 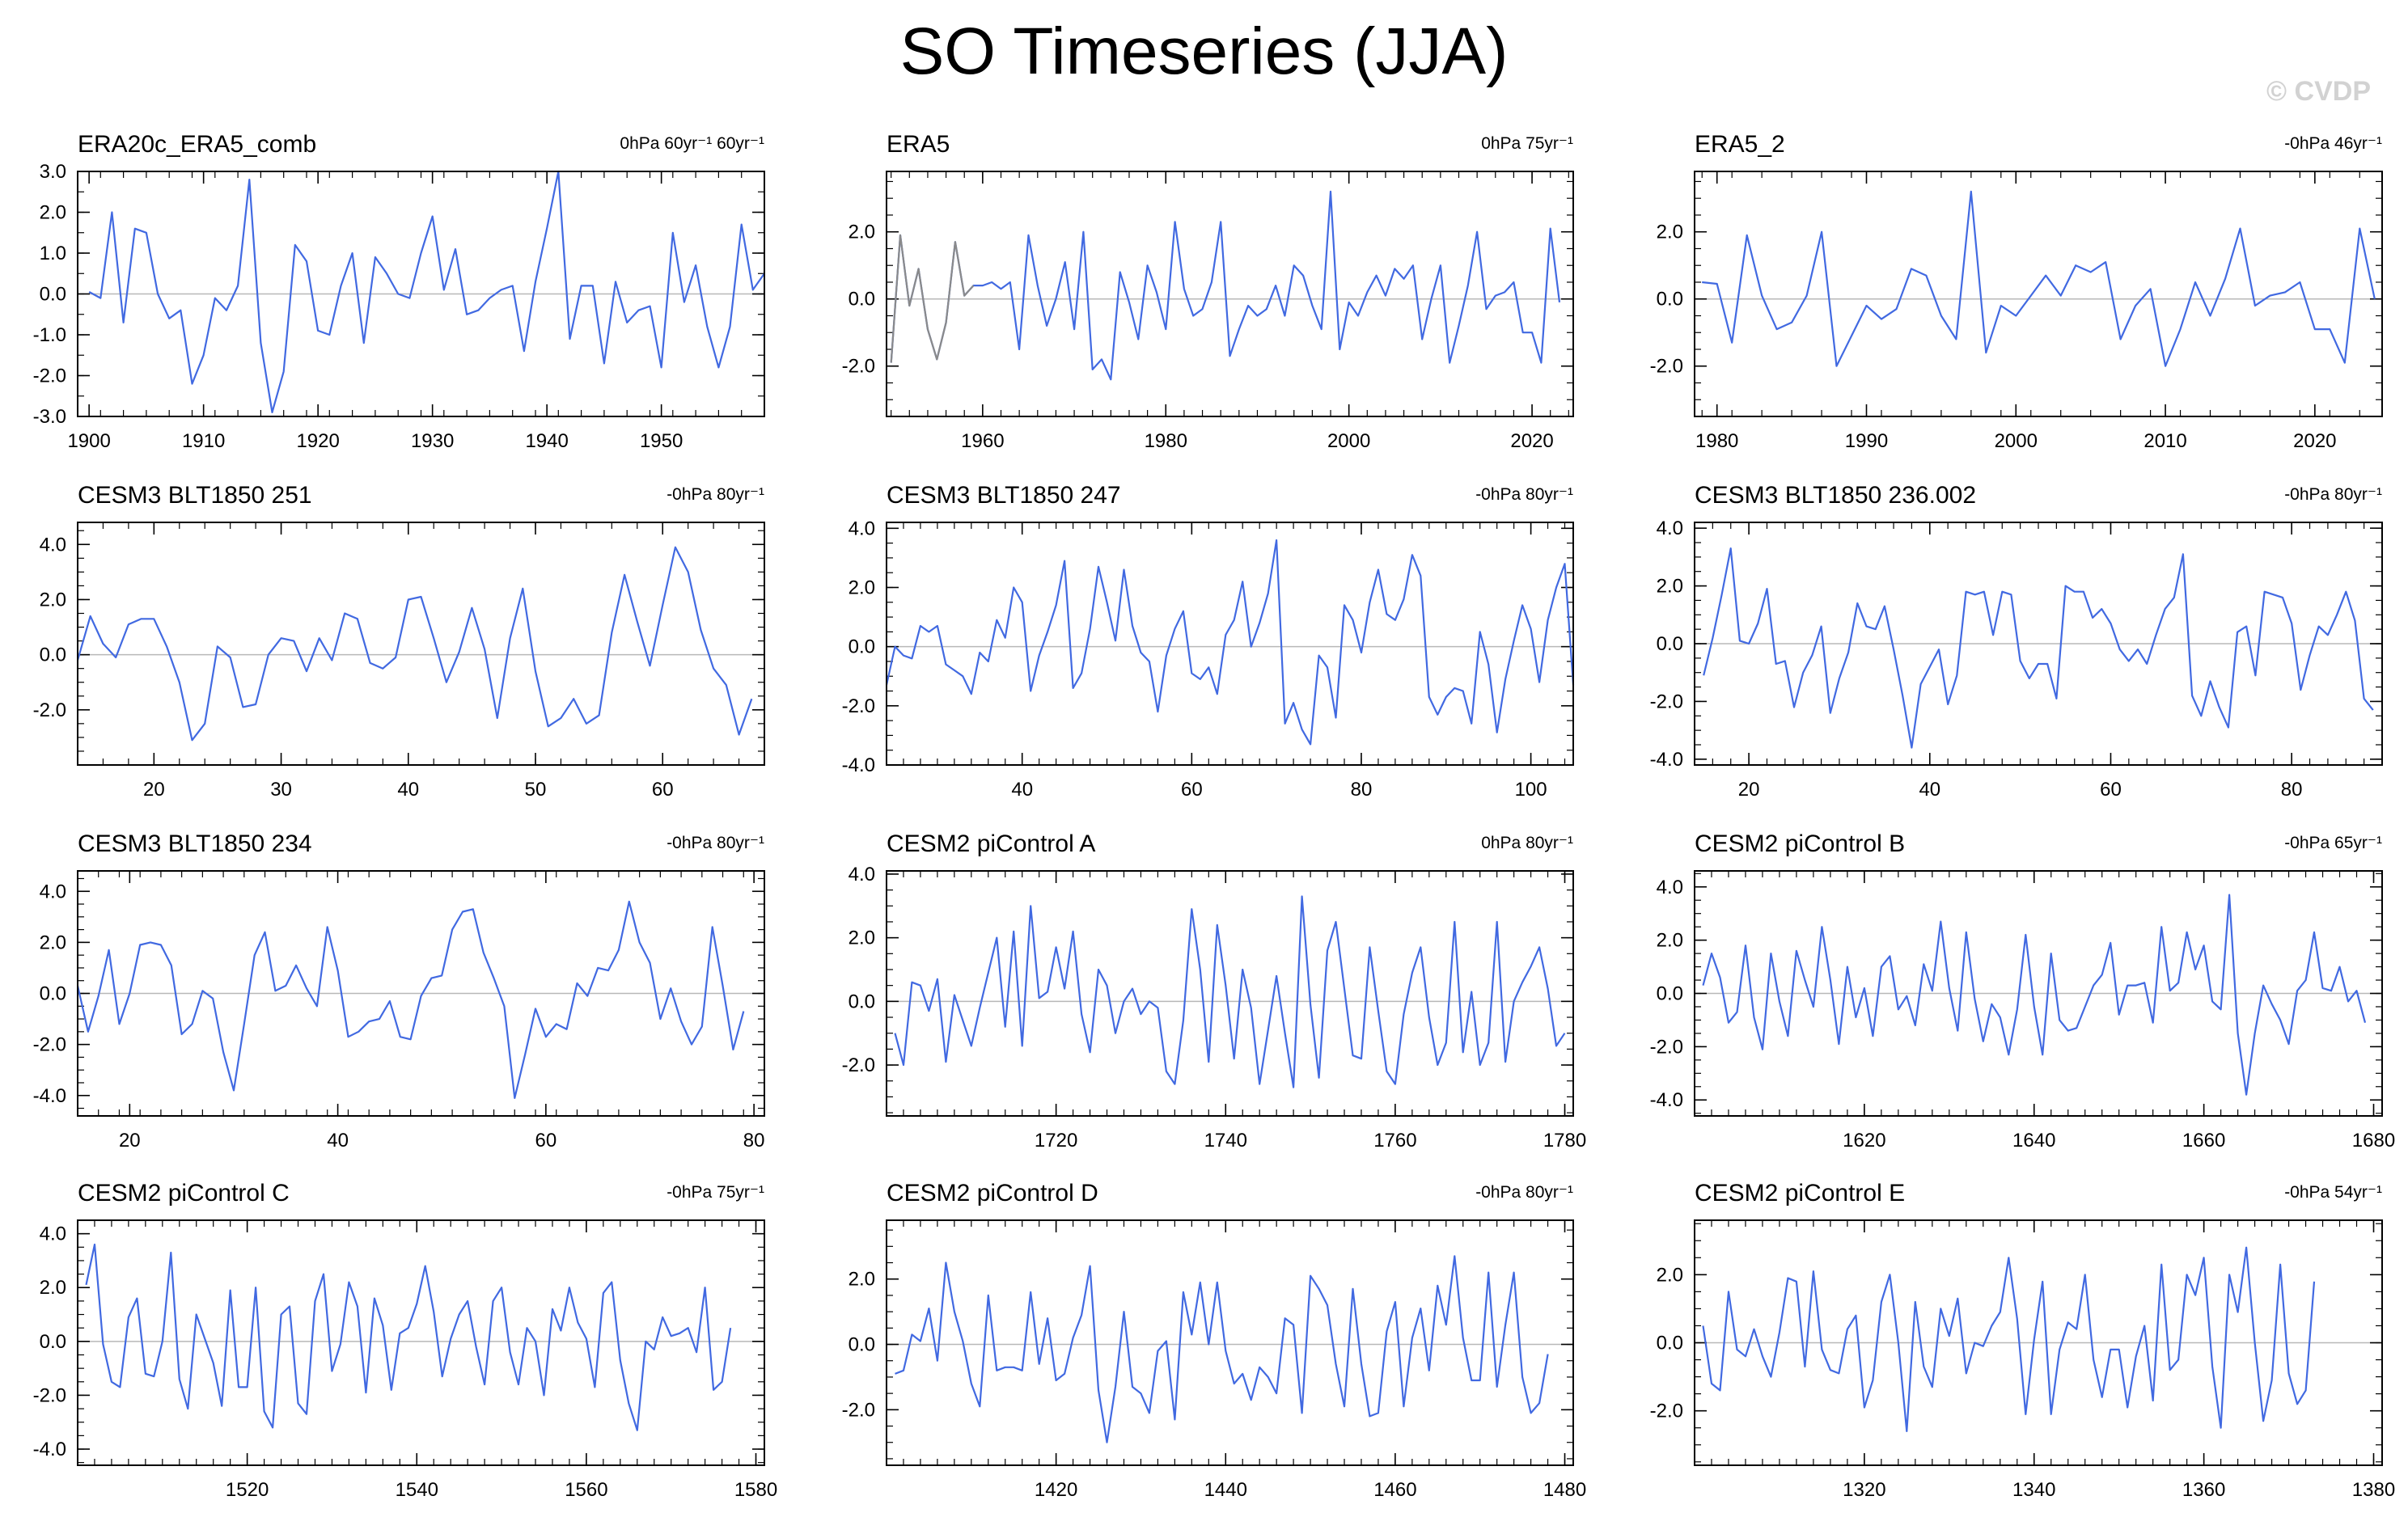 What do you see at coordinates (49, 335) in the screenshot?
I see `y-tick-label: -1.0` at bounding box center [49, 335].